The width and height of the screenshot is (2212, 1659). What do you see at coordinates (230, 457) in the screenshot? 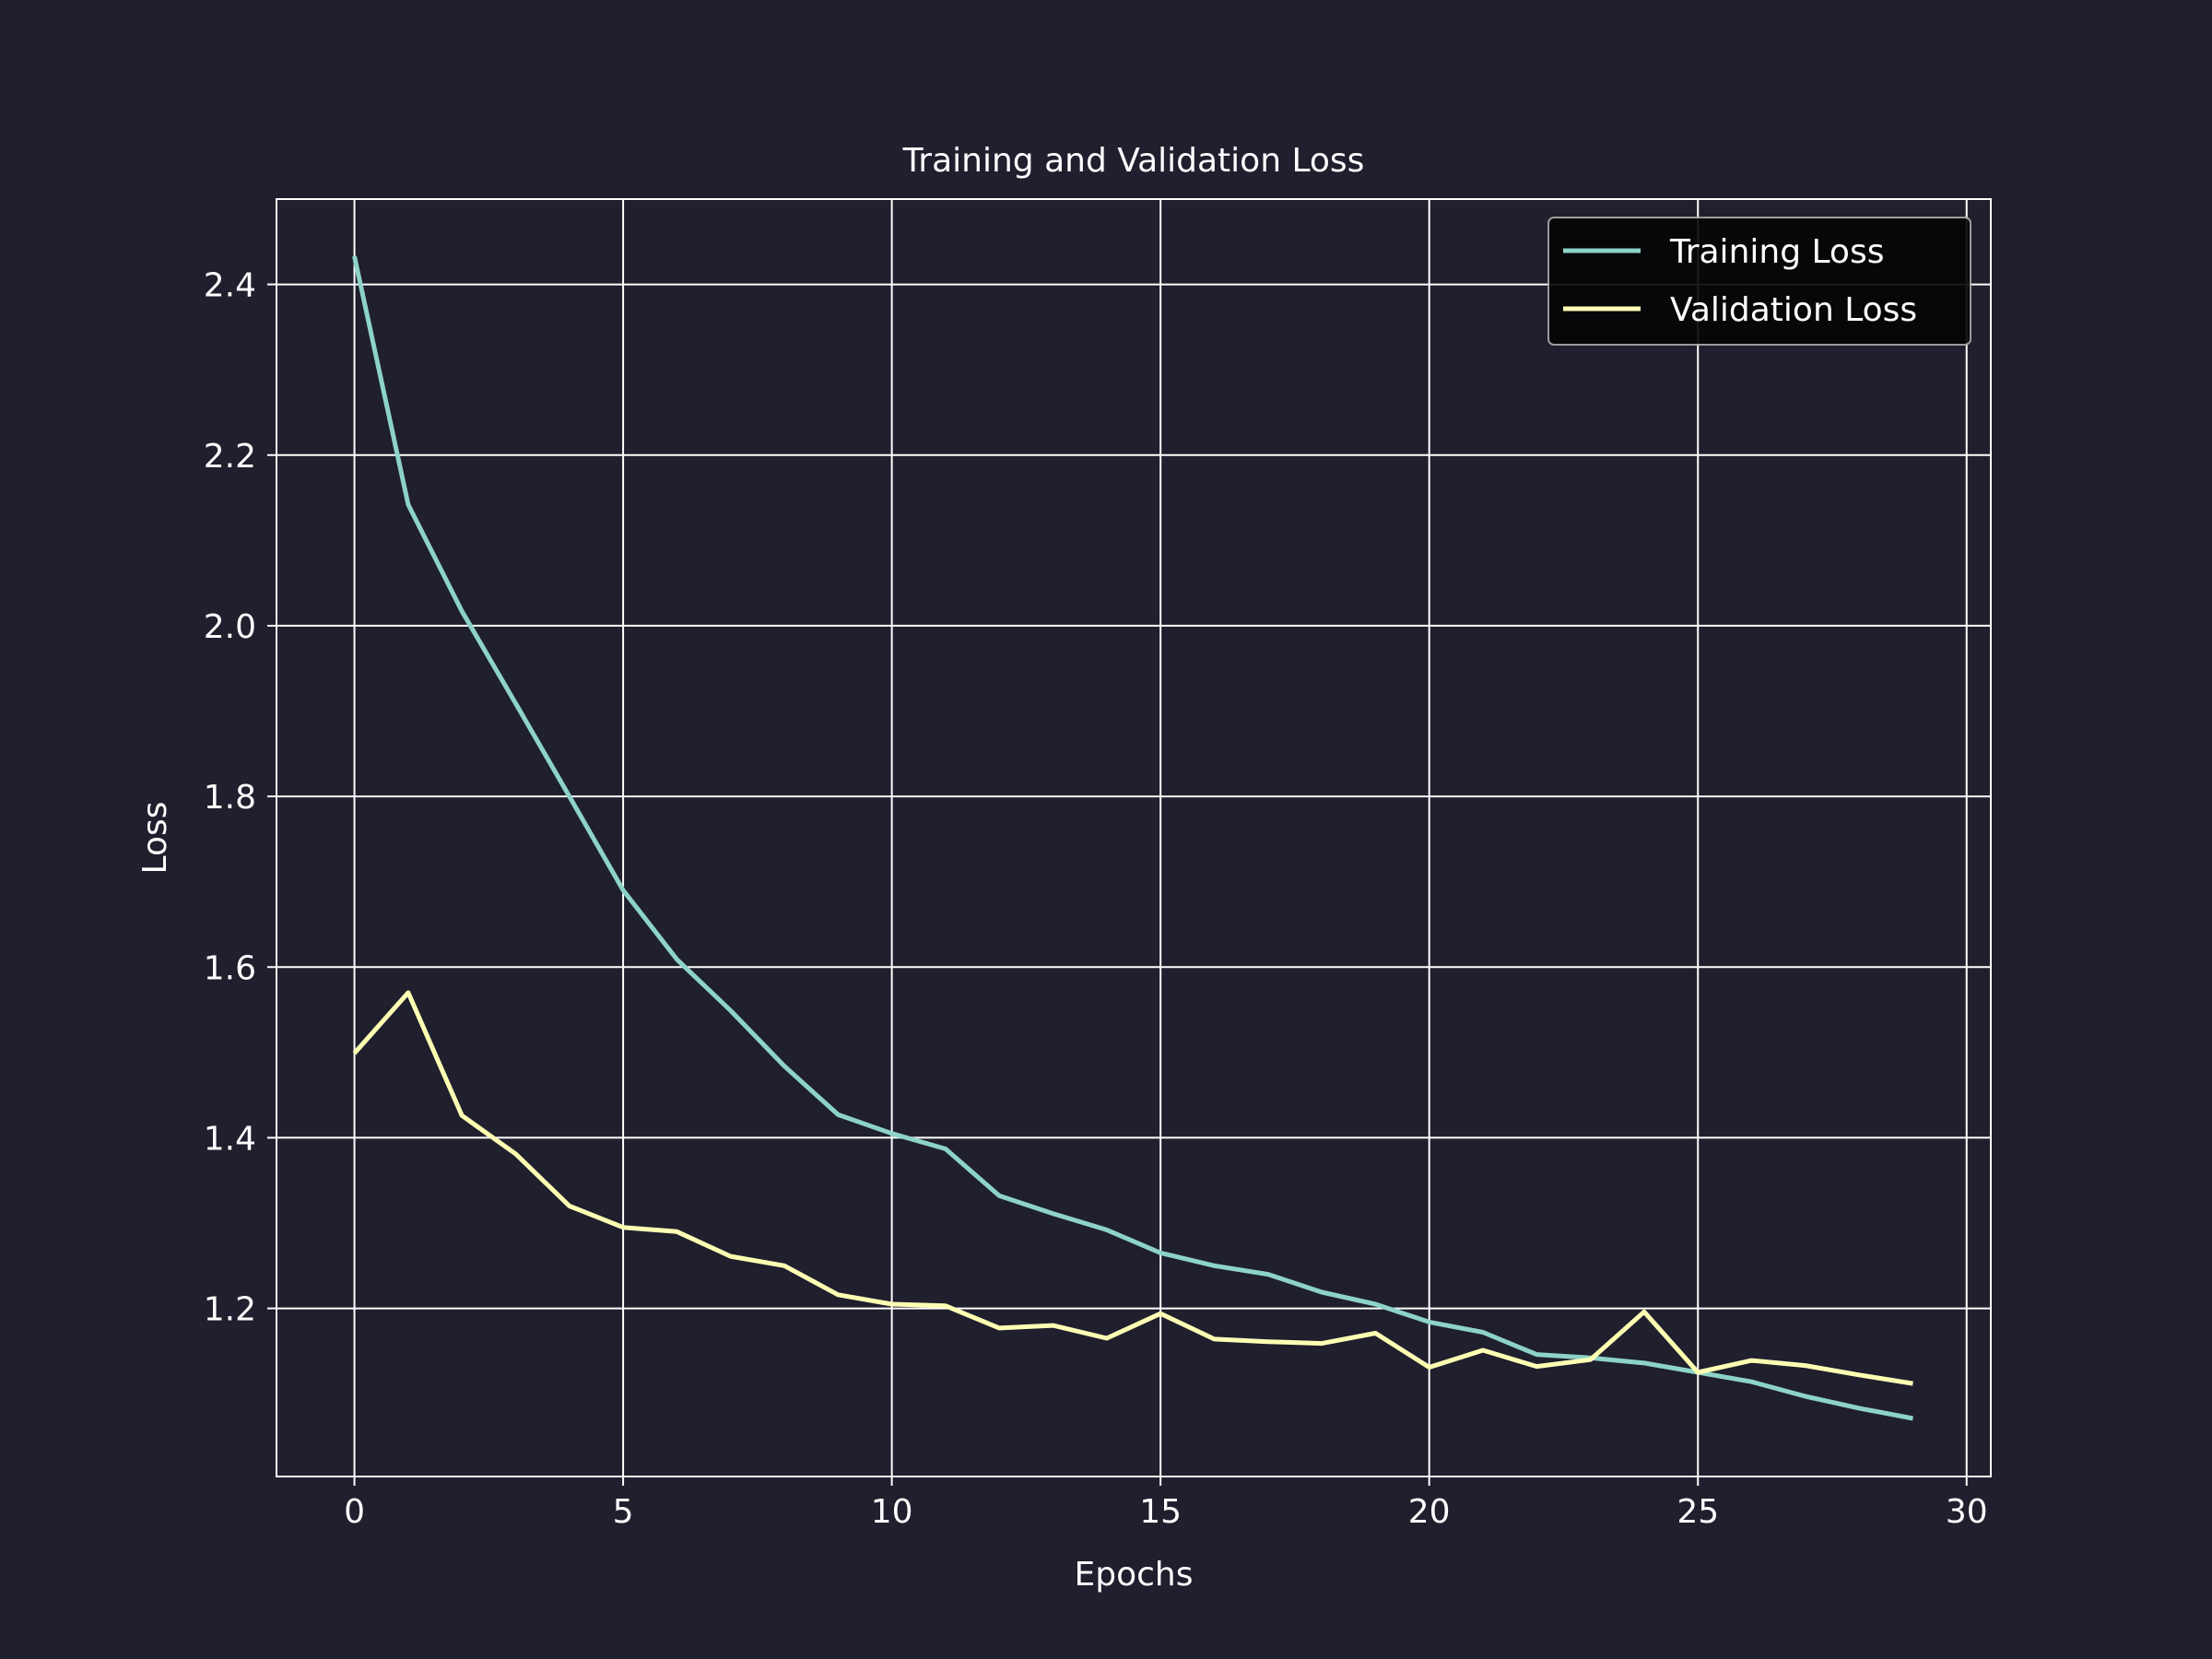
I see `y-tick-label: 2.2` at bounding box center [230, 457].